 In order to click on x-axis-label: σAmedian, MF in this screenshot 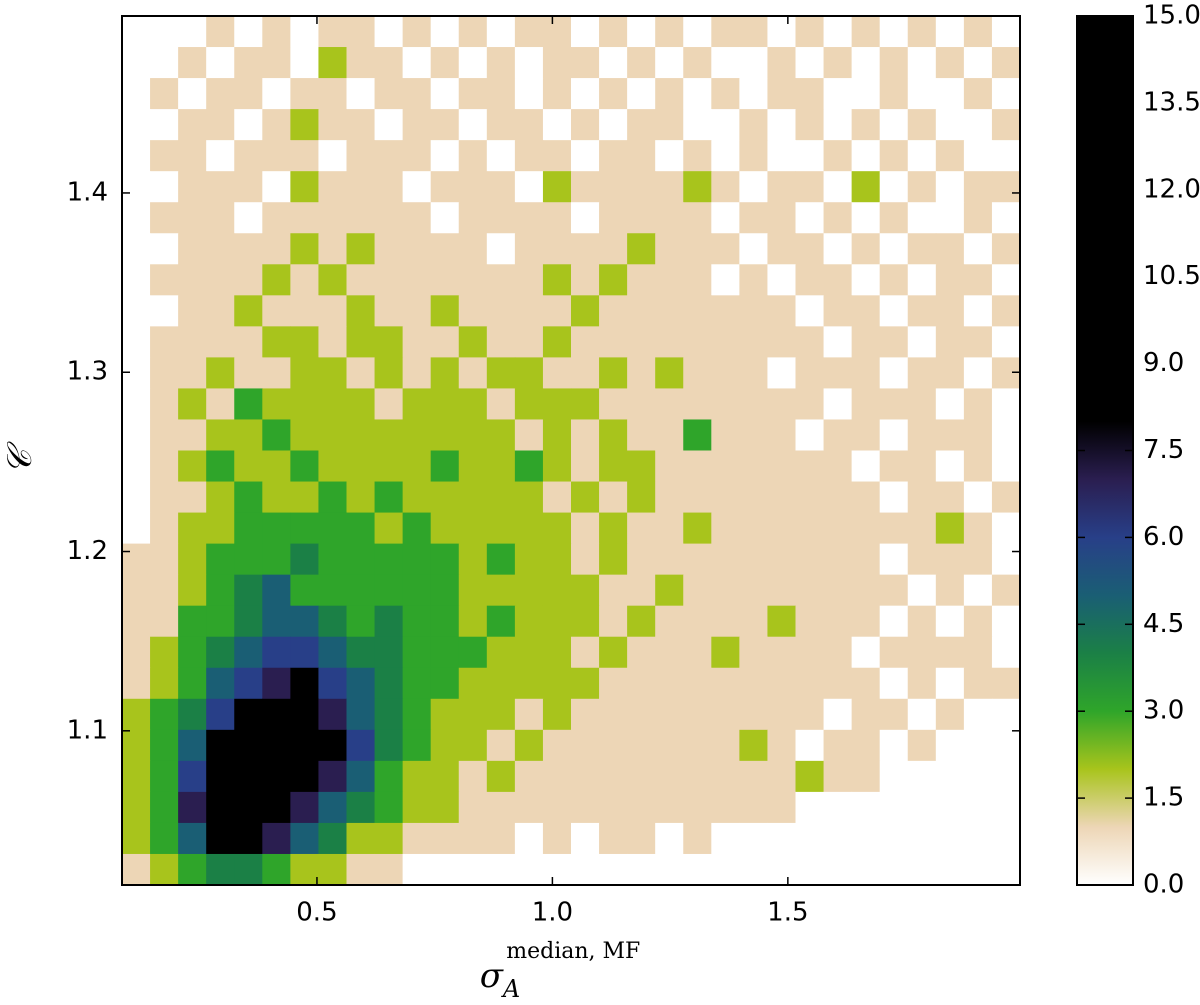, I will do `click(560, 971)`.